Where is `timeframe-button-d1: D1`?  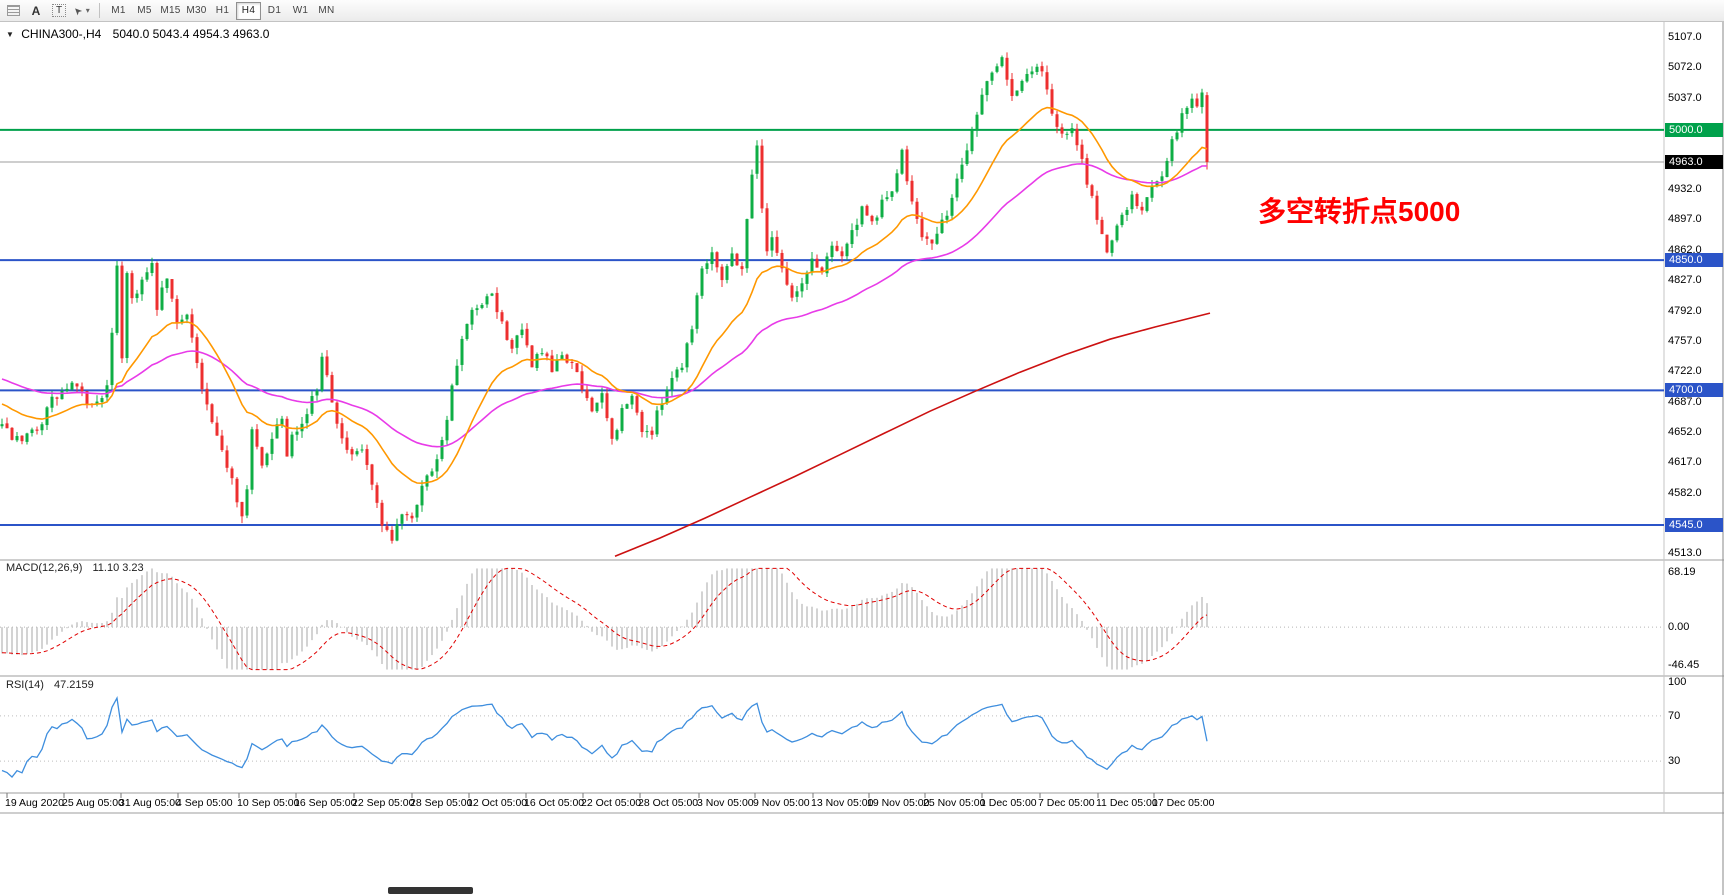 timeframe-button-d1: D1 is located at coordinates (274, 10).